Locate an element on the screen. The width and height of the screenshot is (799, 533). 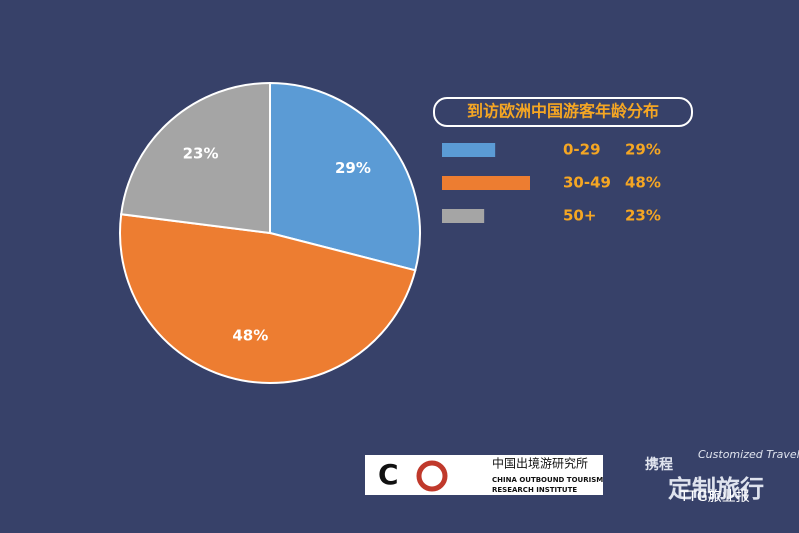
slice-label: 48% is located at coordinates (250, 336).